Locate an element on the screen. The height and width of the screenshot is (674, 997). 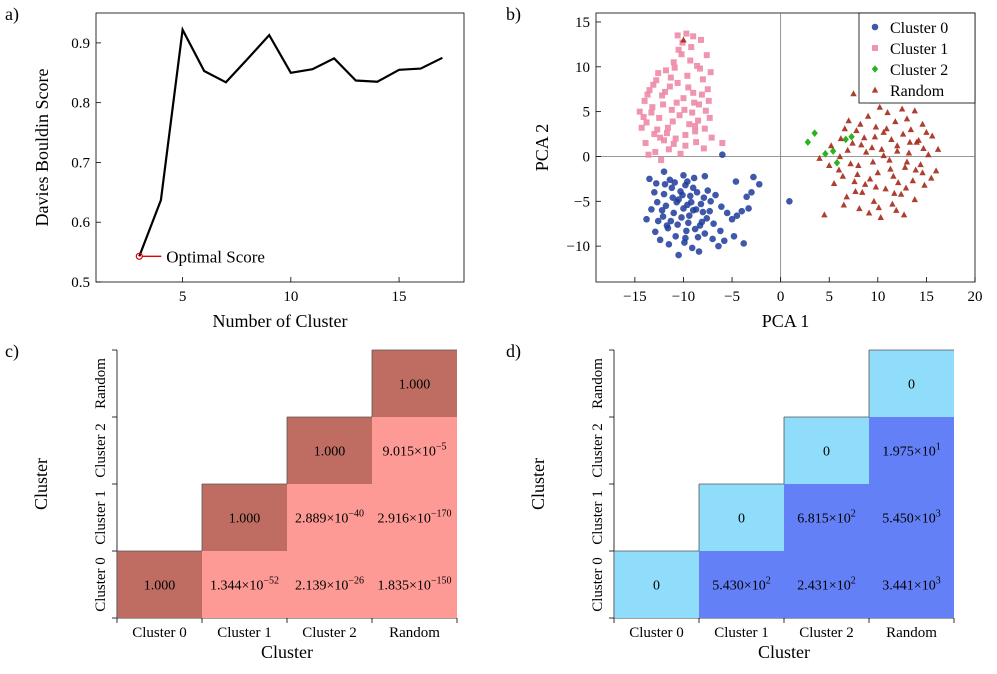
x-tick-label: 0 is located at coordinates (781, 297).